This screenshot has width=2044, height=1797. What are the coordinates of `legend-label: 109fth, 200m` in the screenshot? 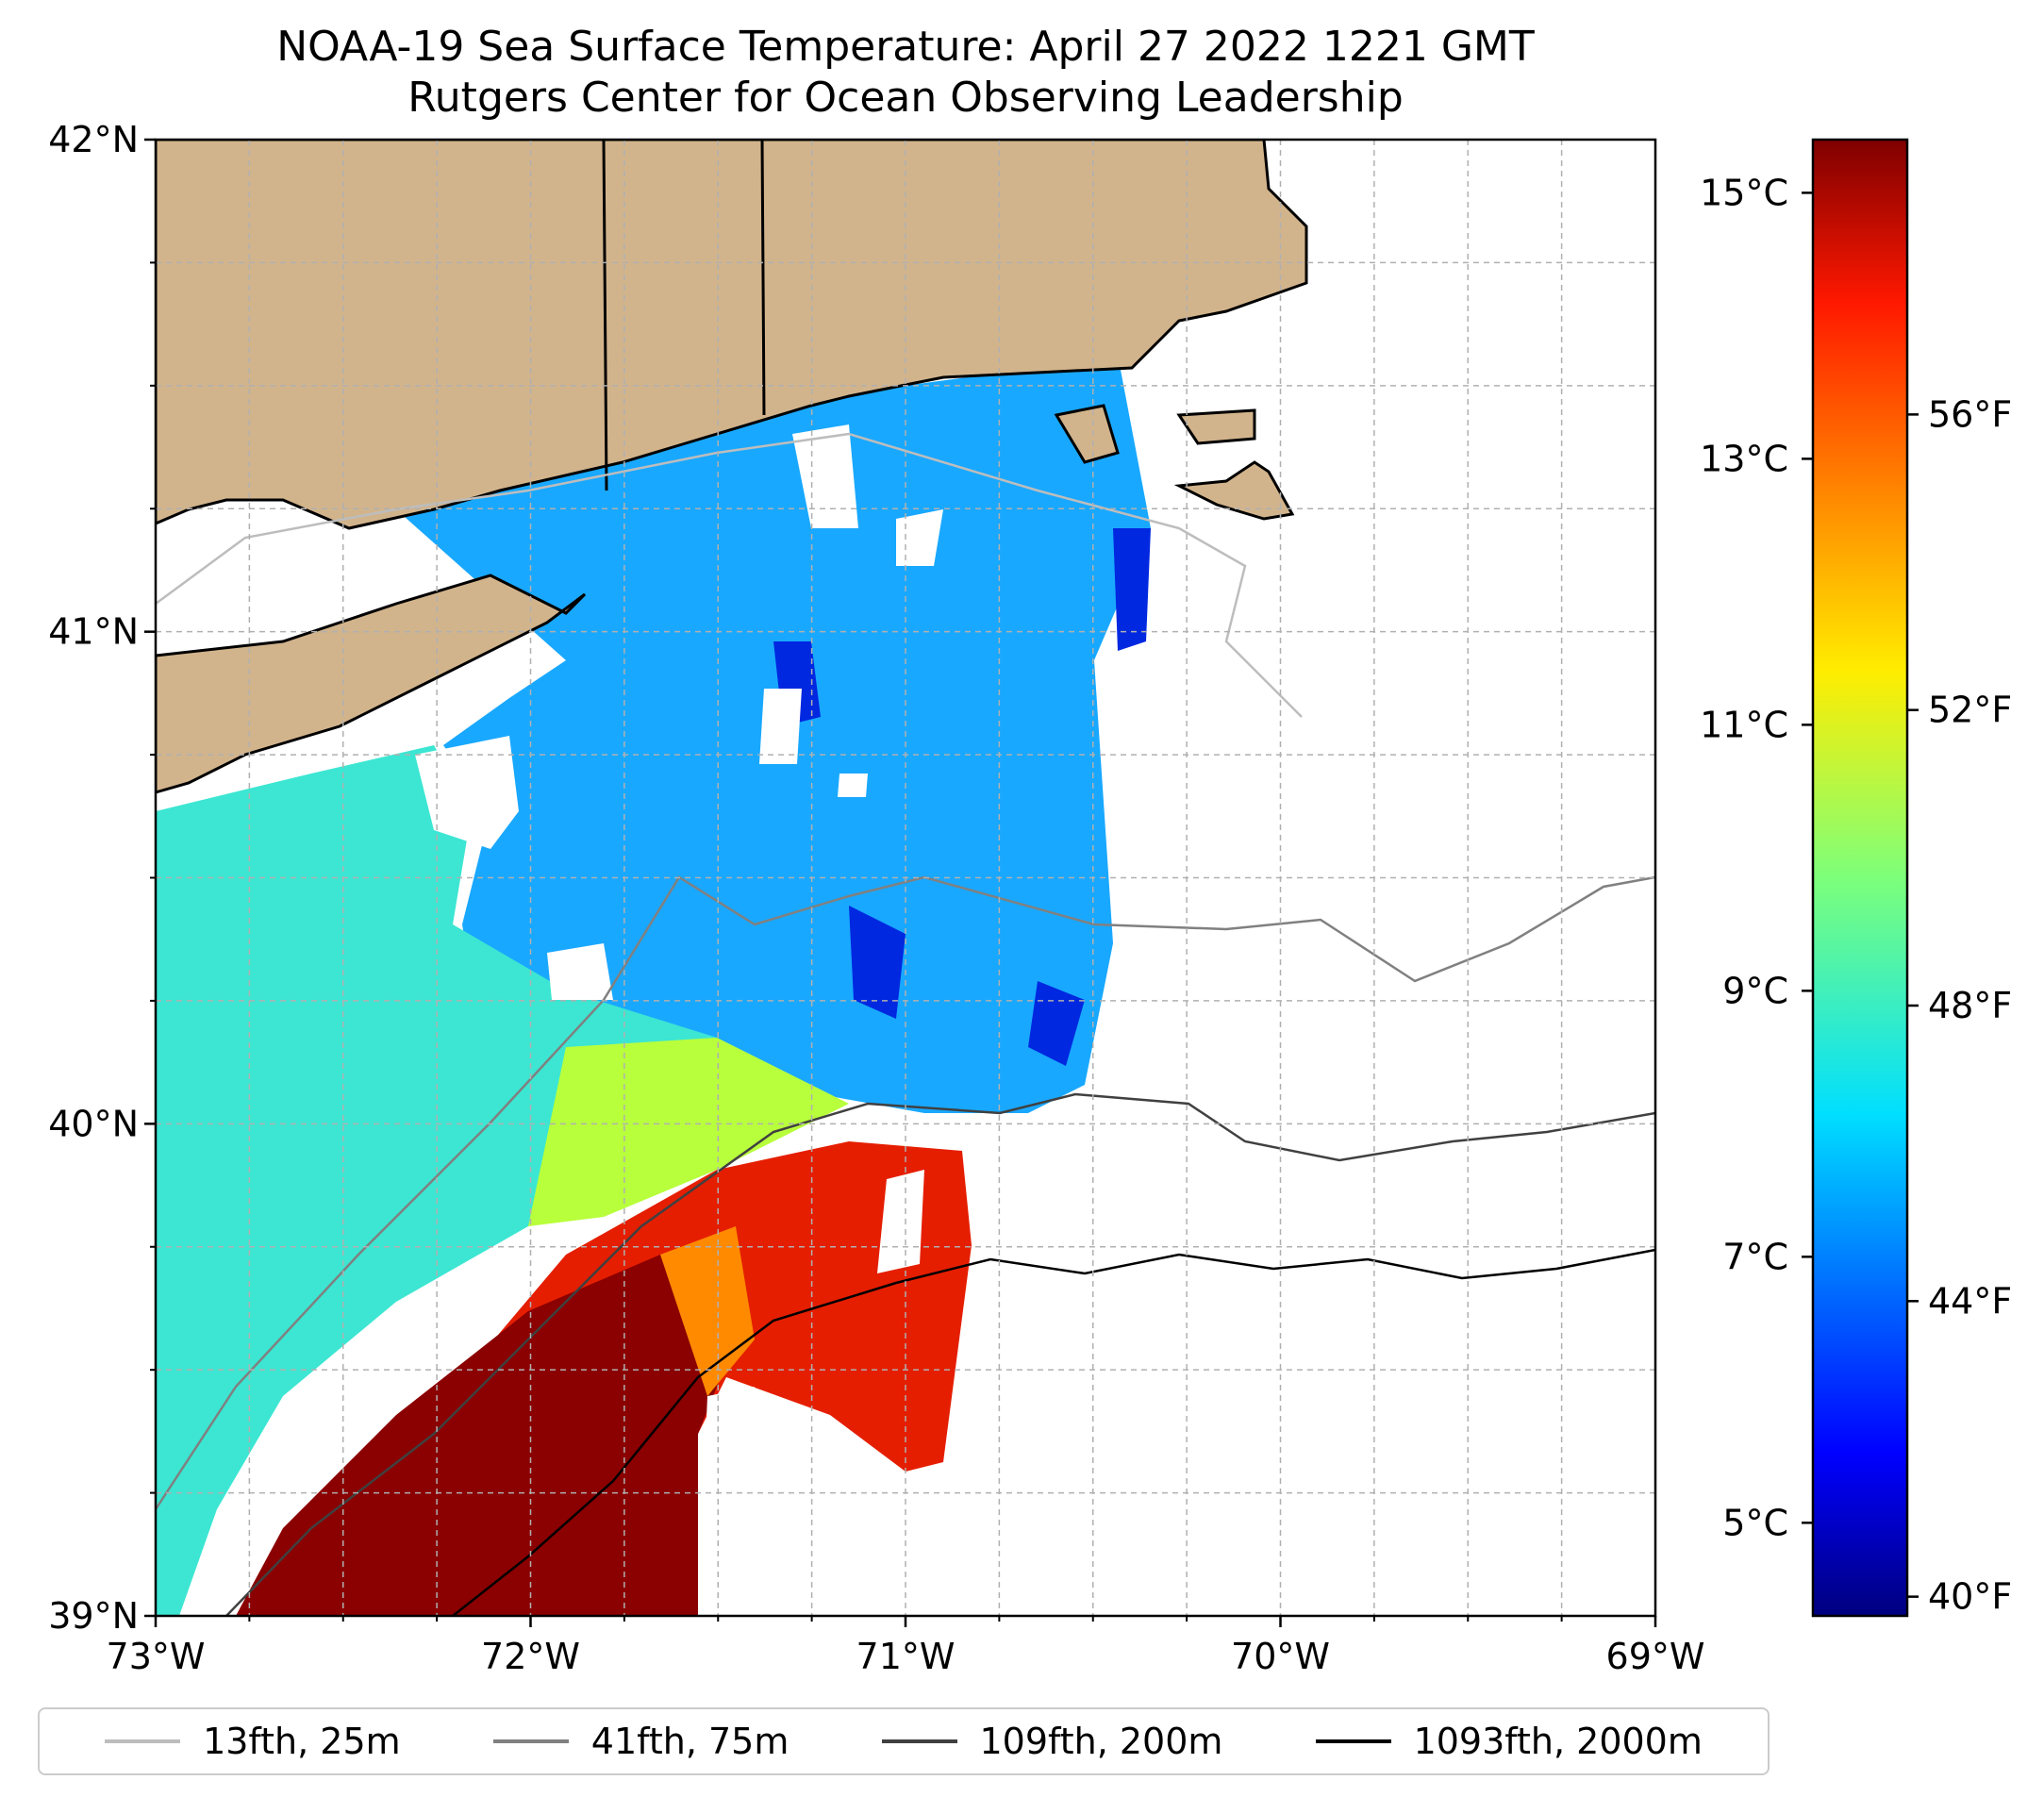 It's located at (1101, 1741).